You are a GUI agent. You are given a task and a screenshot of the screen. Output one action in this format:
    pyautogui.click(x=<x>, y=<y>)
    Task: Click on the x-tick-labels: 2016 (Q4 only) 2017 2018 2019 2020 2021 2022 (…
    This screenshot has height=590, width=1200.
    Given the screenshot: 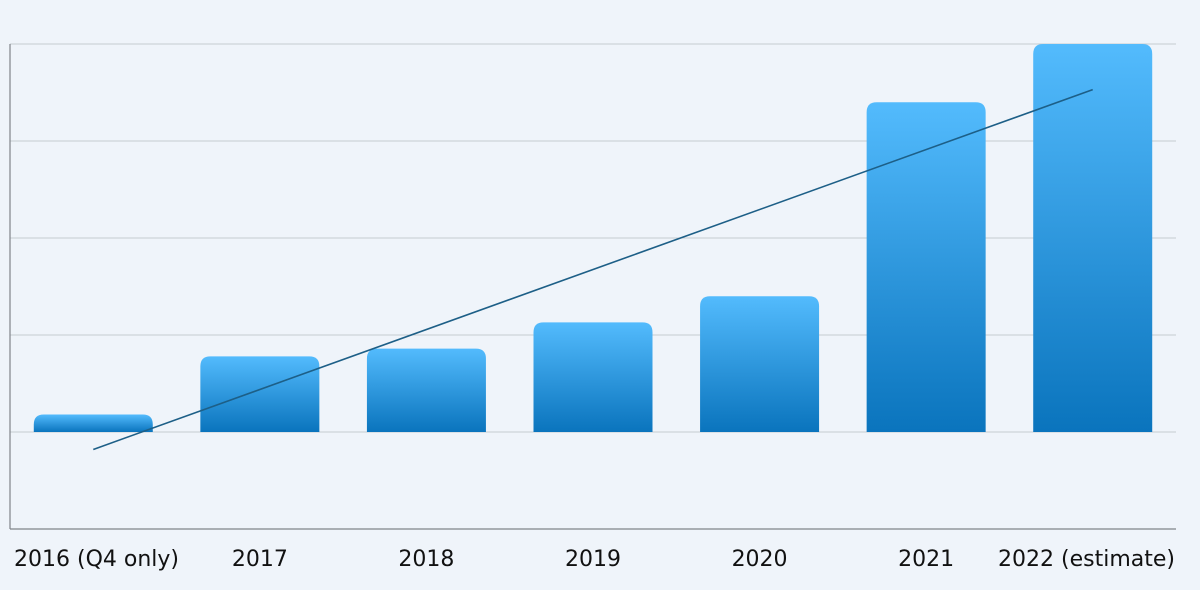 What is the action you would take?
    pyautogui.click(x=594, y=559)
    